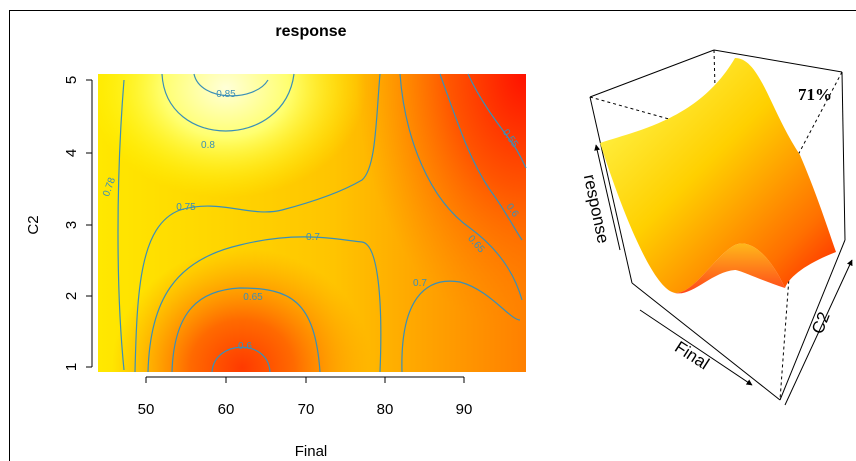  What do you see at coordinates (464, 409) in the screenshot?
I see `x-tick-label: 90` at bounding box center [464, 409].